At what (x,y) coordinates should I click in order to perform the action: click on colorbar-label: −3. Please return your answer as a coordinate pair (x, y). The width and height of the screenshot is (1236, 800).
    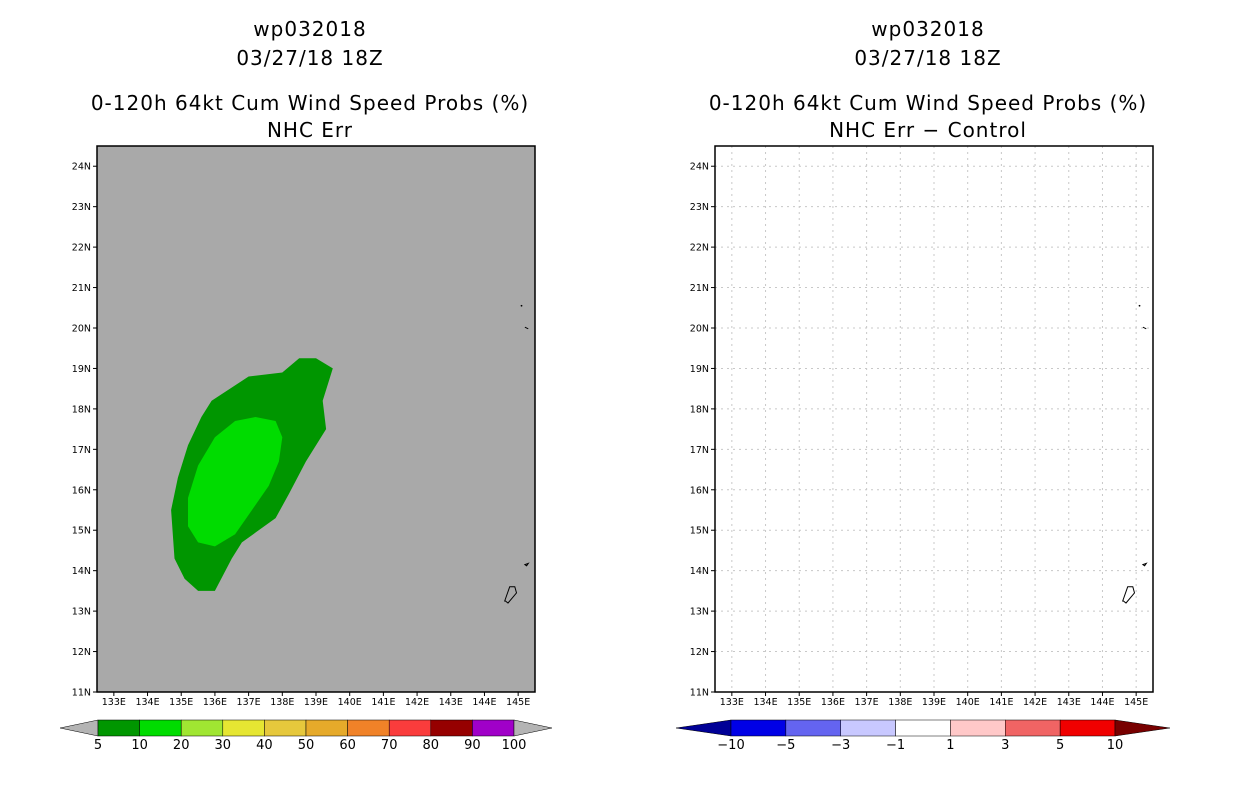
    Looking at the image, I should click on (840, 745).